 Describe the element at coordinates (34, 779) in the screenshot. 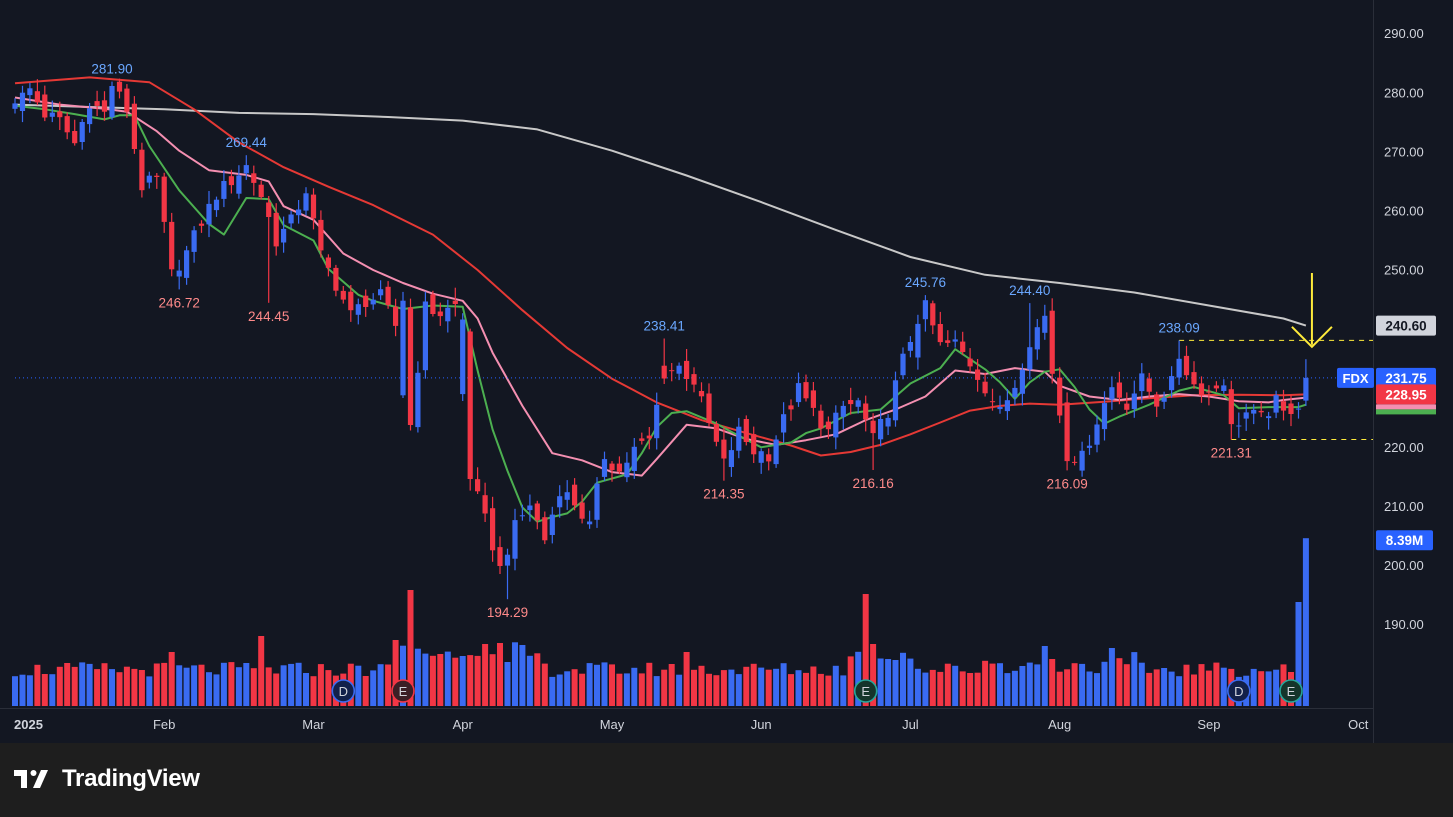

I see `tradingview-logo-icon` at that location.